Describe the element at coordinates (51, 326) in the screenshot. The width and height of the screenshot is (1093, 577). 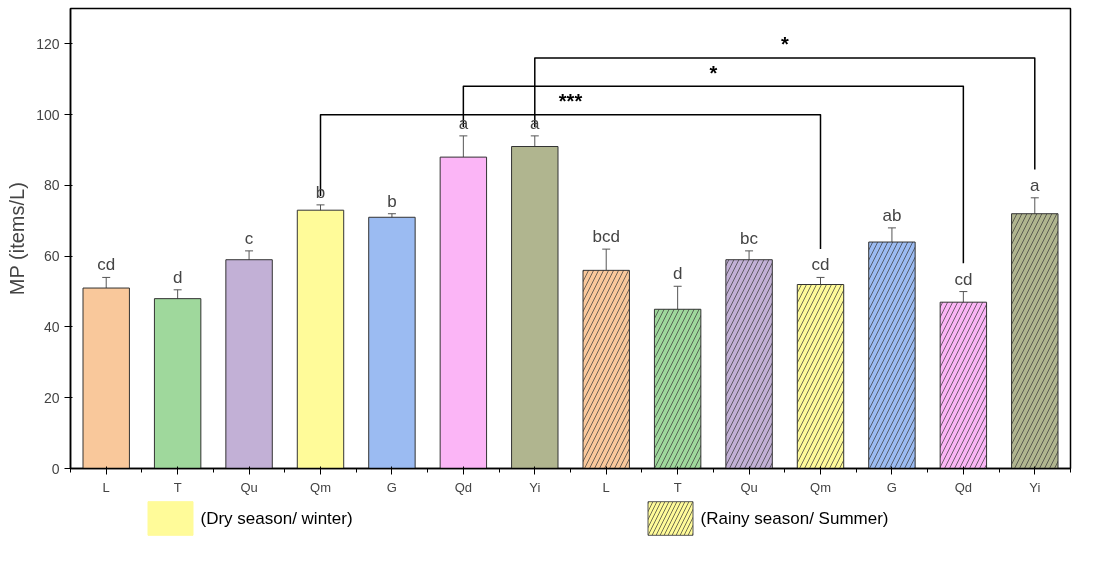
I see `y-tick-label: 40` at that location.